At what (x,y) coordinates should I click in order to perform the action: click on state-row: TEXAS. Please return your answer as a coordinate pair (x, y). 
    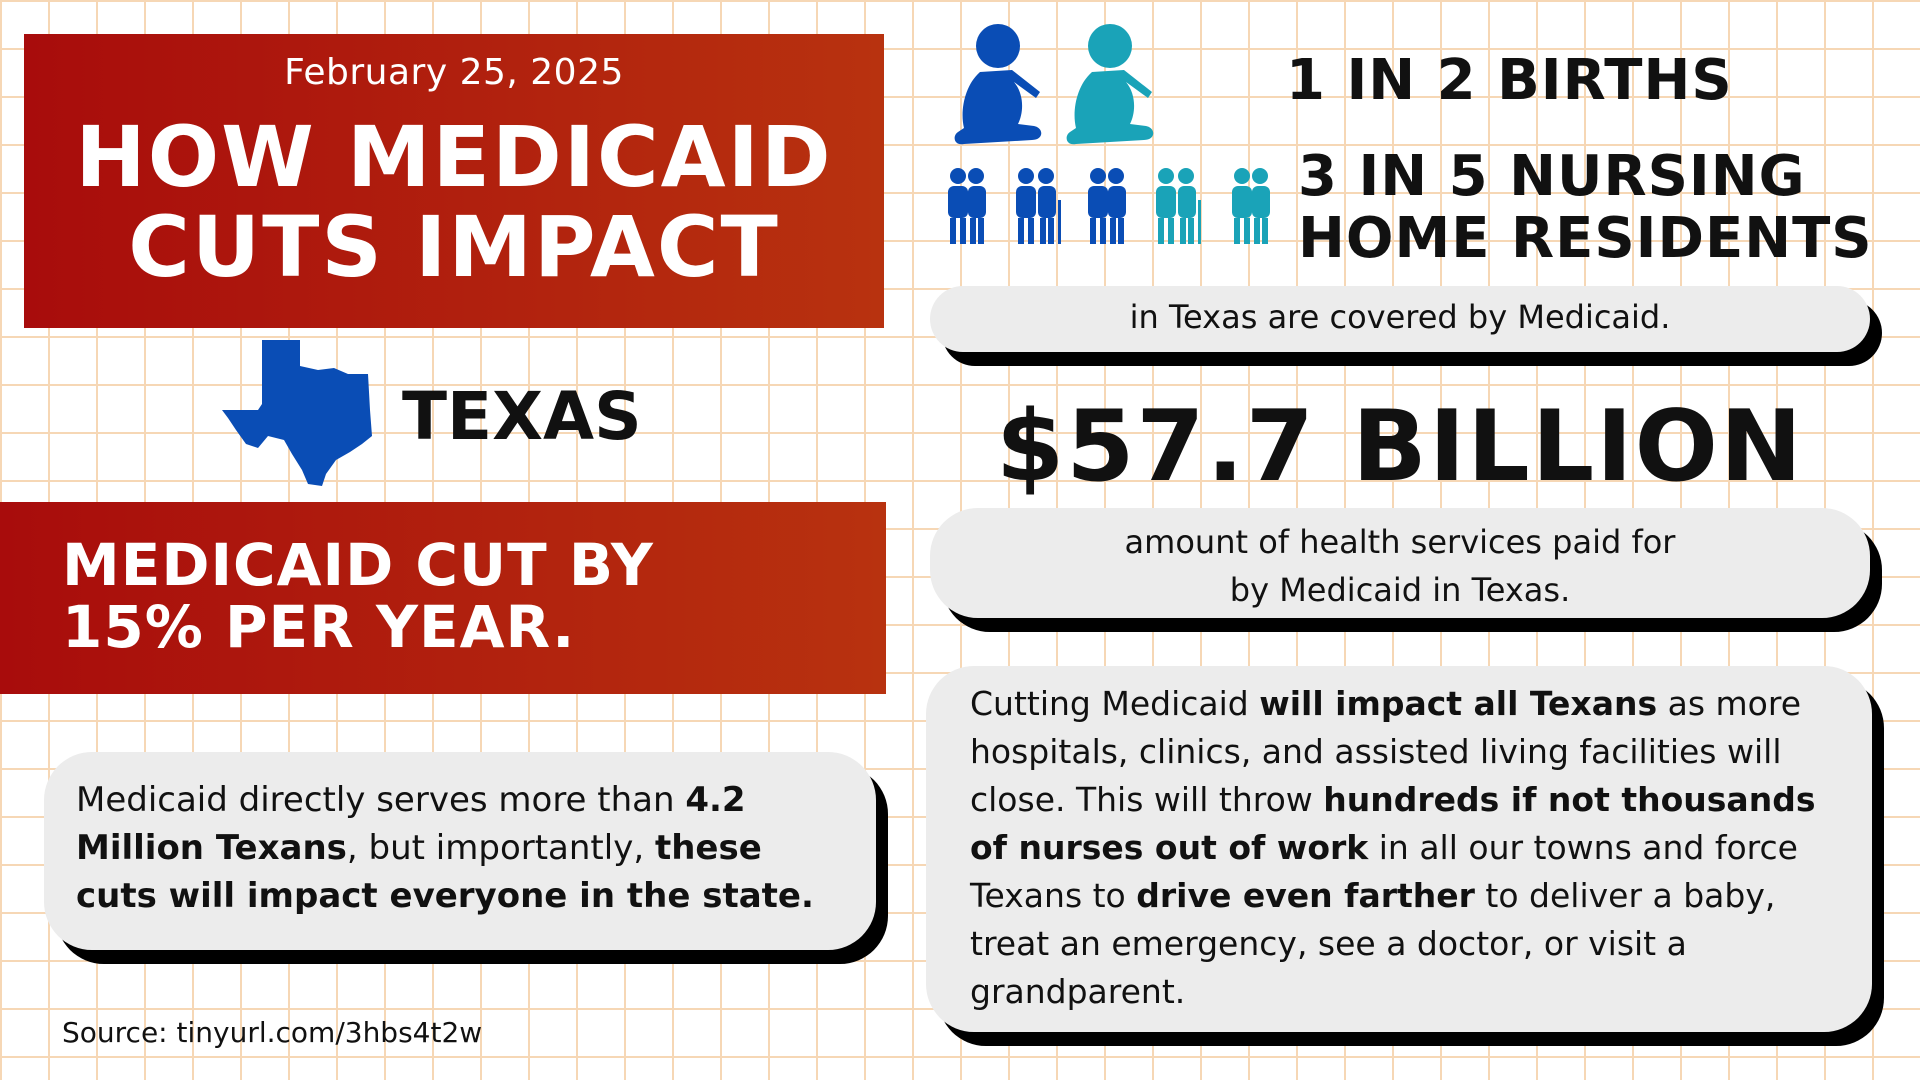
    Looking at the image, I should click on (462, 415).